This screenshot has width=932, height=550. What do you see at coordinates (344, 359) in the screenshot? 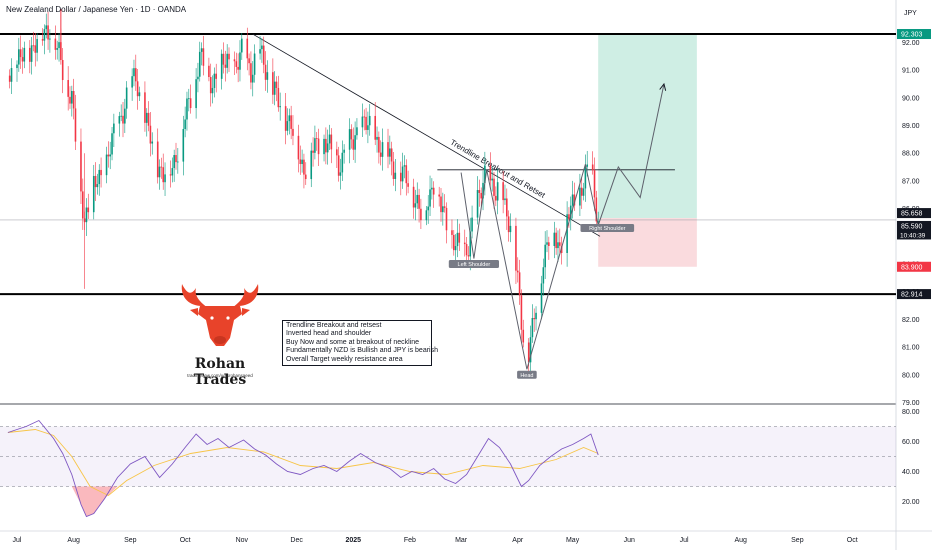
I see `note-line: Overall Target weekly resistance area` at bounding box center [344, 359].